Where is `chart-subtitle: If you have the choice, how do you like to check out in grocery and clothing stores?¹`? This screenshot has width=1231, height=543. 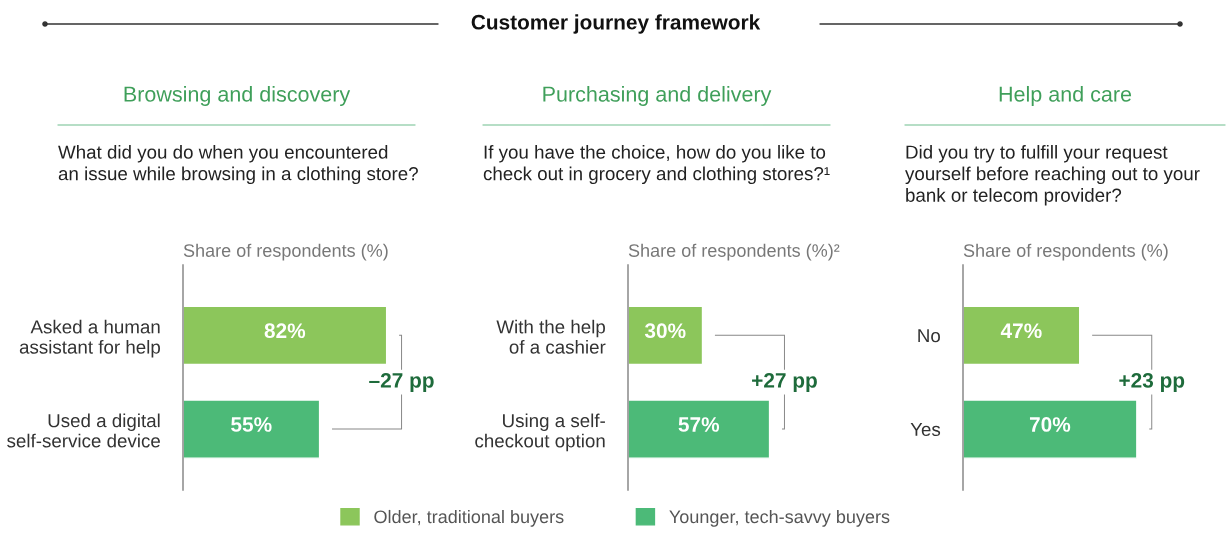 chart-subtitle: If you have the choice, how do you like to check out in grocery and clothing stores?¹ is located at coordinates (656, 165).